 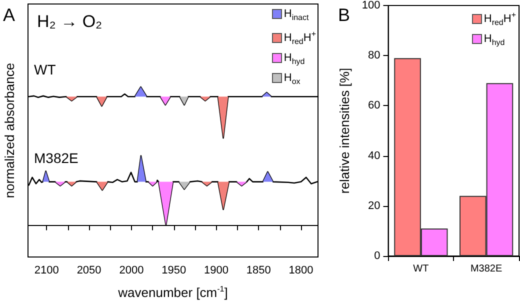 I want to click on x-tick-label: 1950, so click(x=174, y=270).